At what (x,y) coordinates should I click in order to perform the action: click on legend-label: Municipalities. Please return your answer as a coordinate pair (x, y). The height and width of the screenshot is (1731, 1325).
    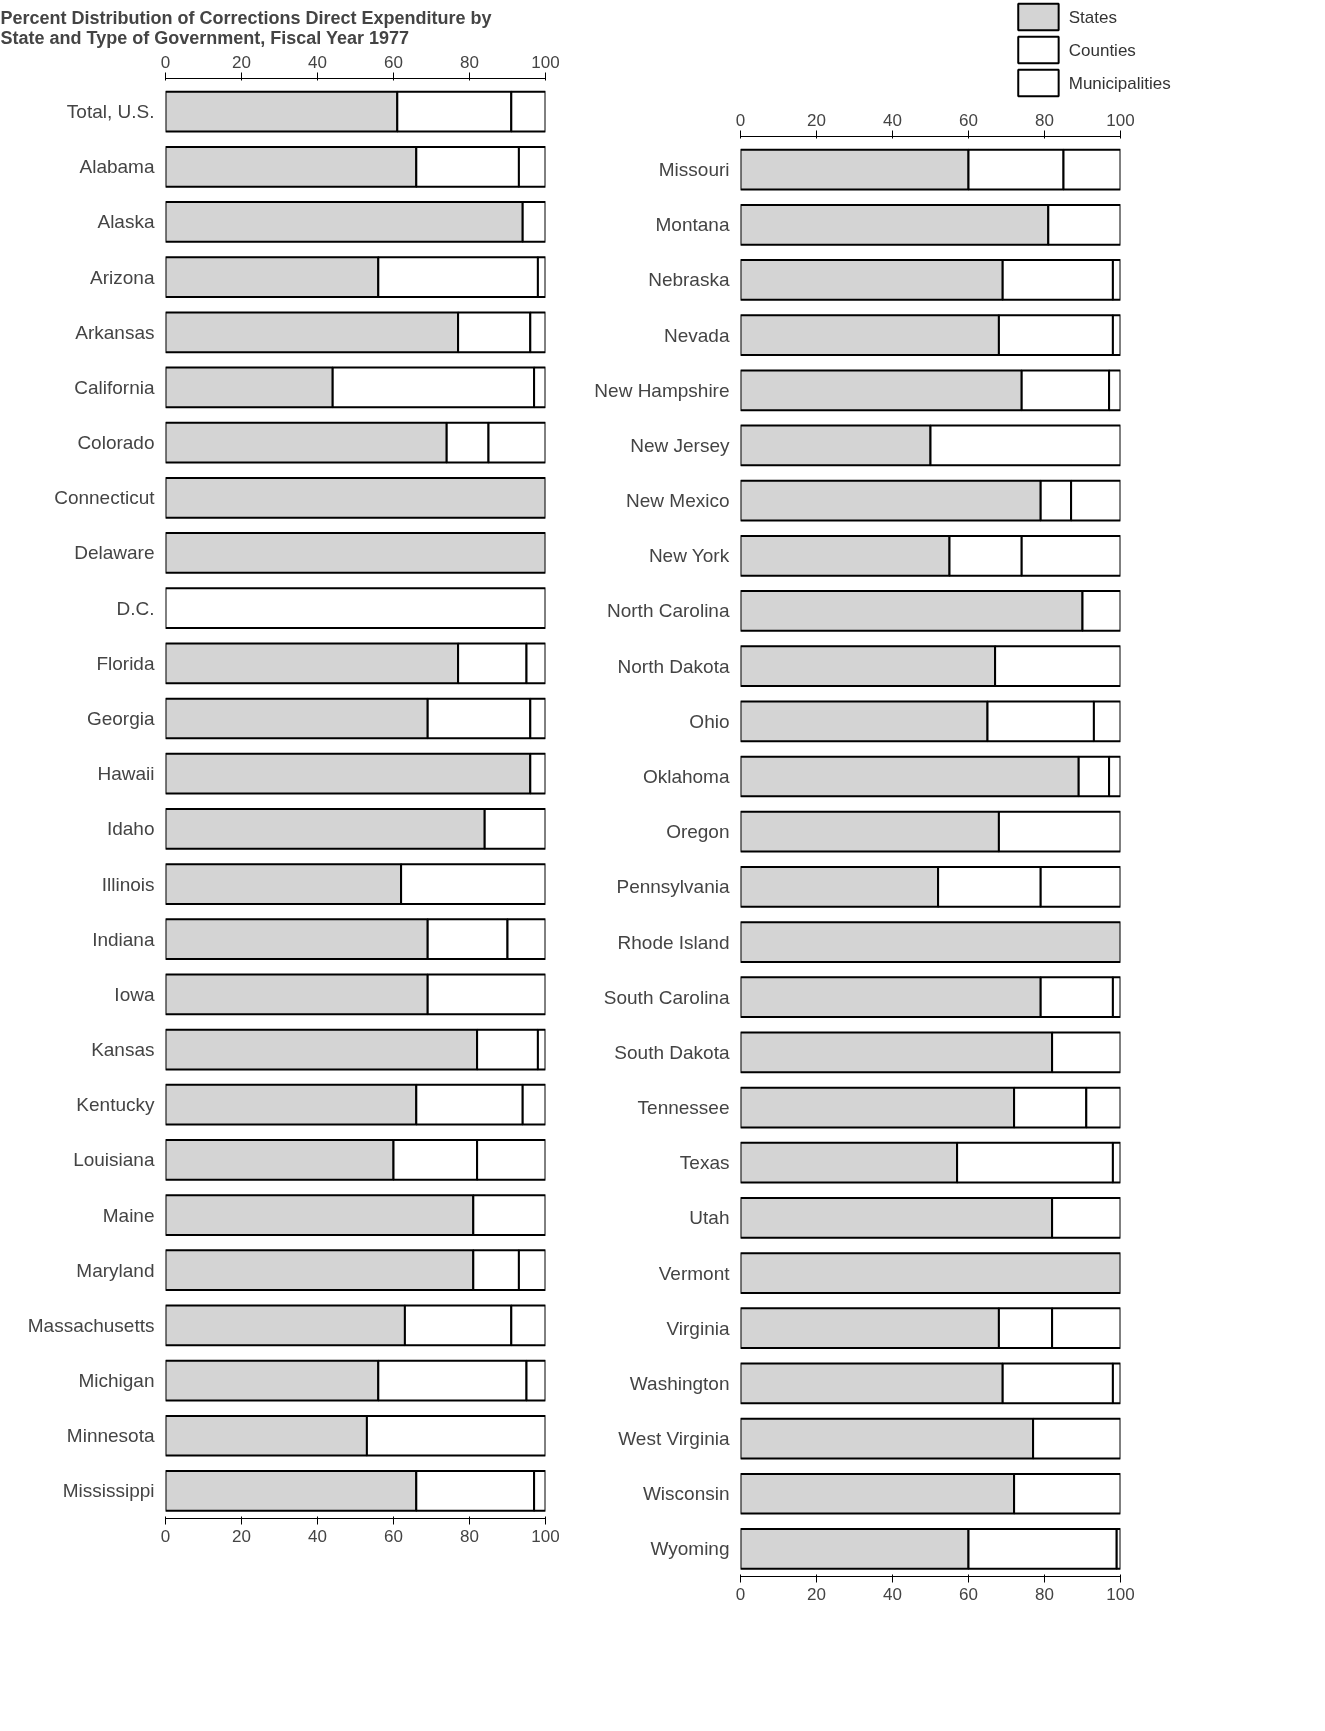
    Looking at the image, I should click on (1119, 83).